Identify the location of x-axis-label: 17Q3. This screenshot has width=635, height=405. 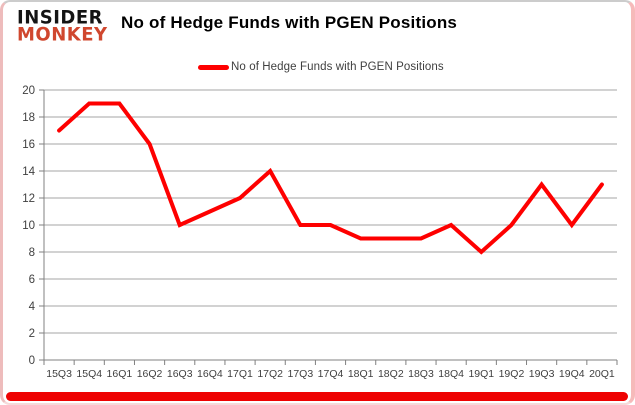
(300, 374).